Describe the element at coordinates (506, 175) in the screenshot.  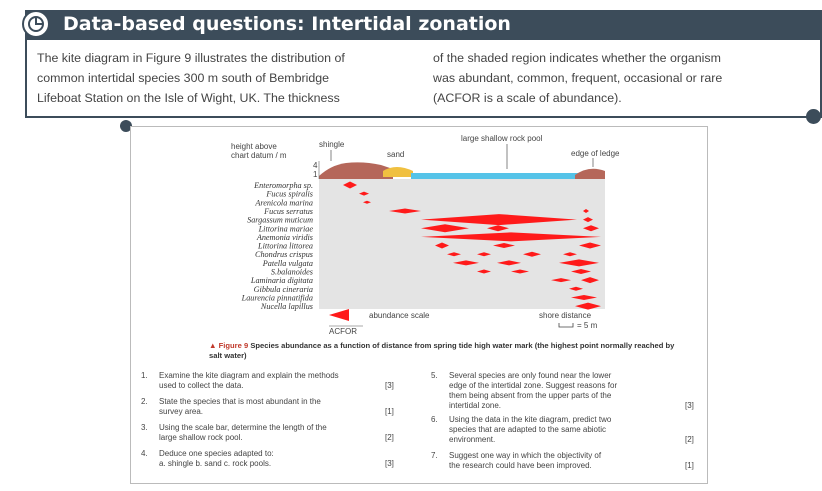
I see `rock-pool-water` at that location.